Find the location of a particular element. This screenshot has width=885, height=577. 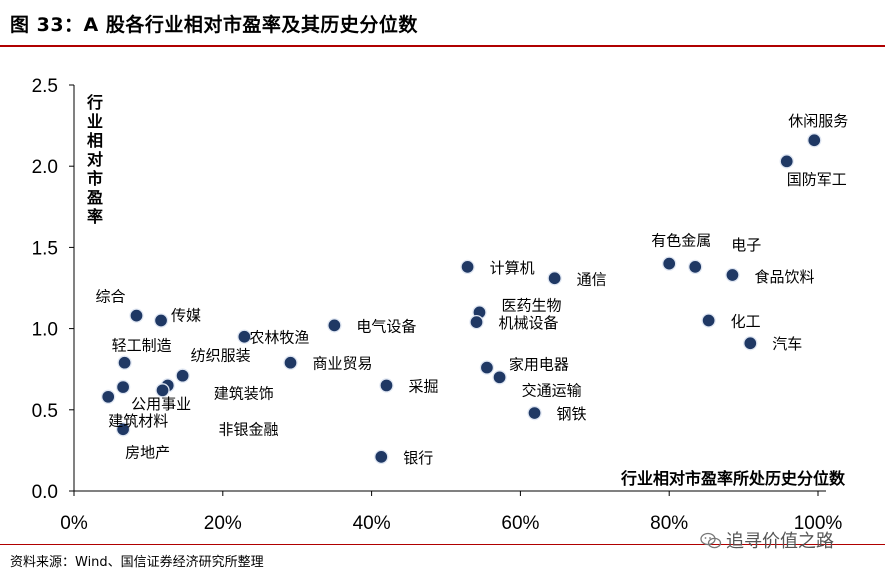

y-tick-label: 2.0 is located at coordinates (45, 167).